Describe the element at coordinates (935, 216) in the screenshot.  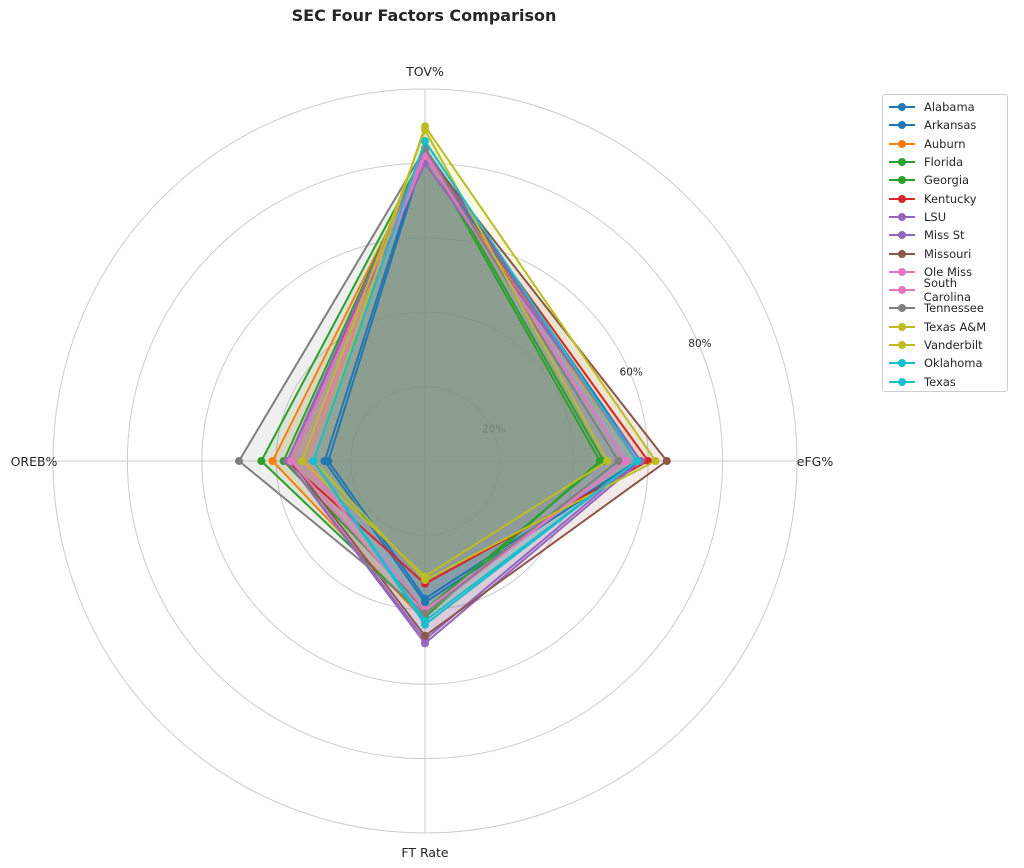
I see `legend-label: LSU` at that location.